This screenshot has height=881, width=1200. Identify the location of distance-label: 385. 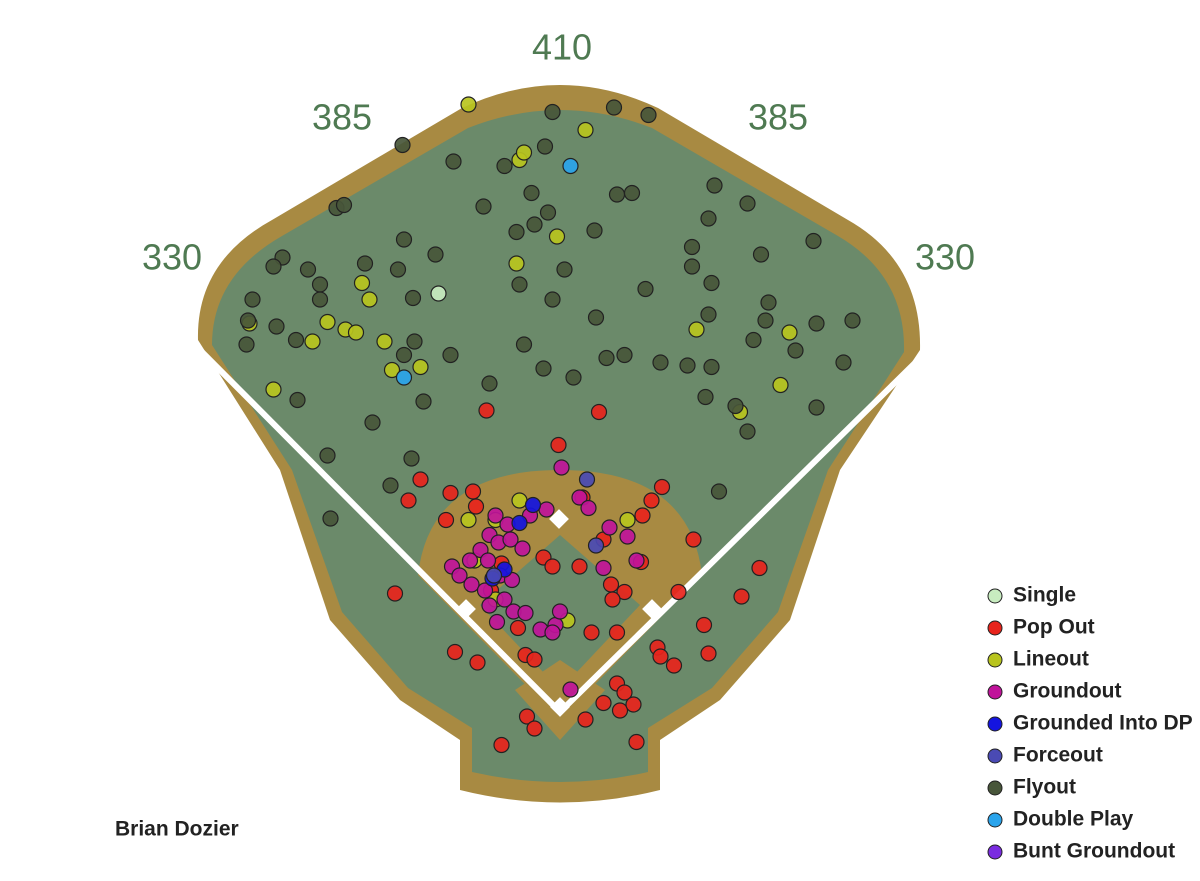
(342, 117).